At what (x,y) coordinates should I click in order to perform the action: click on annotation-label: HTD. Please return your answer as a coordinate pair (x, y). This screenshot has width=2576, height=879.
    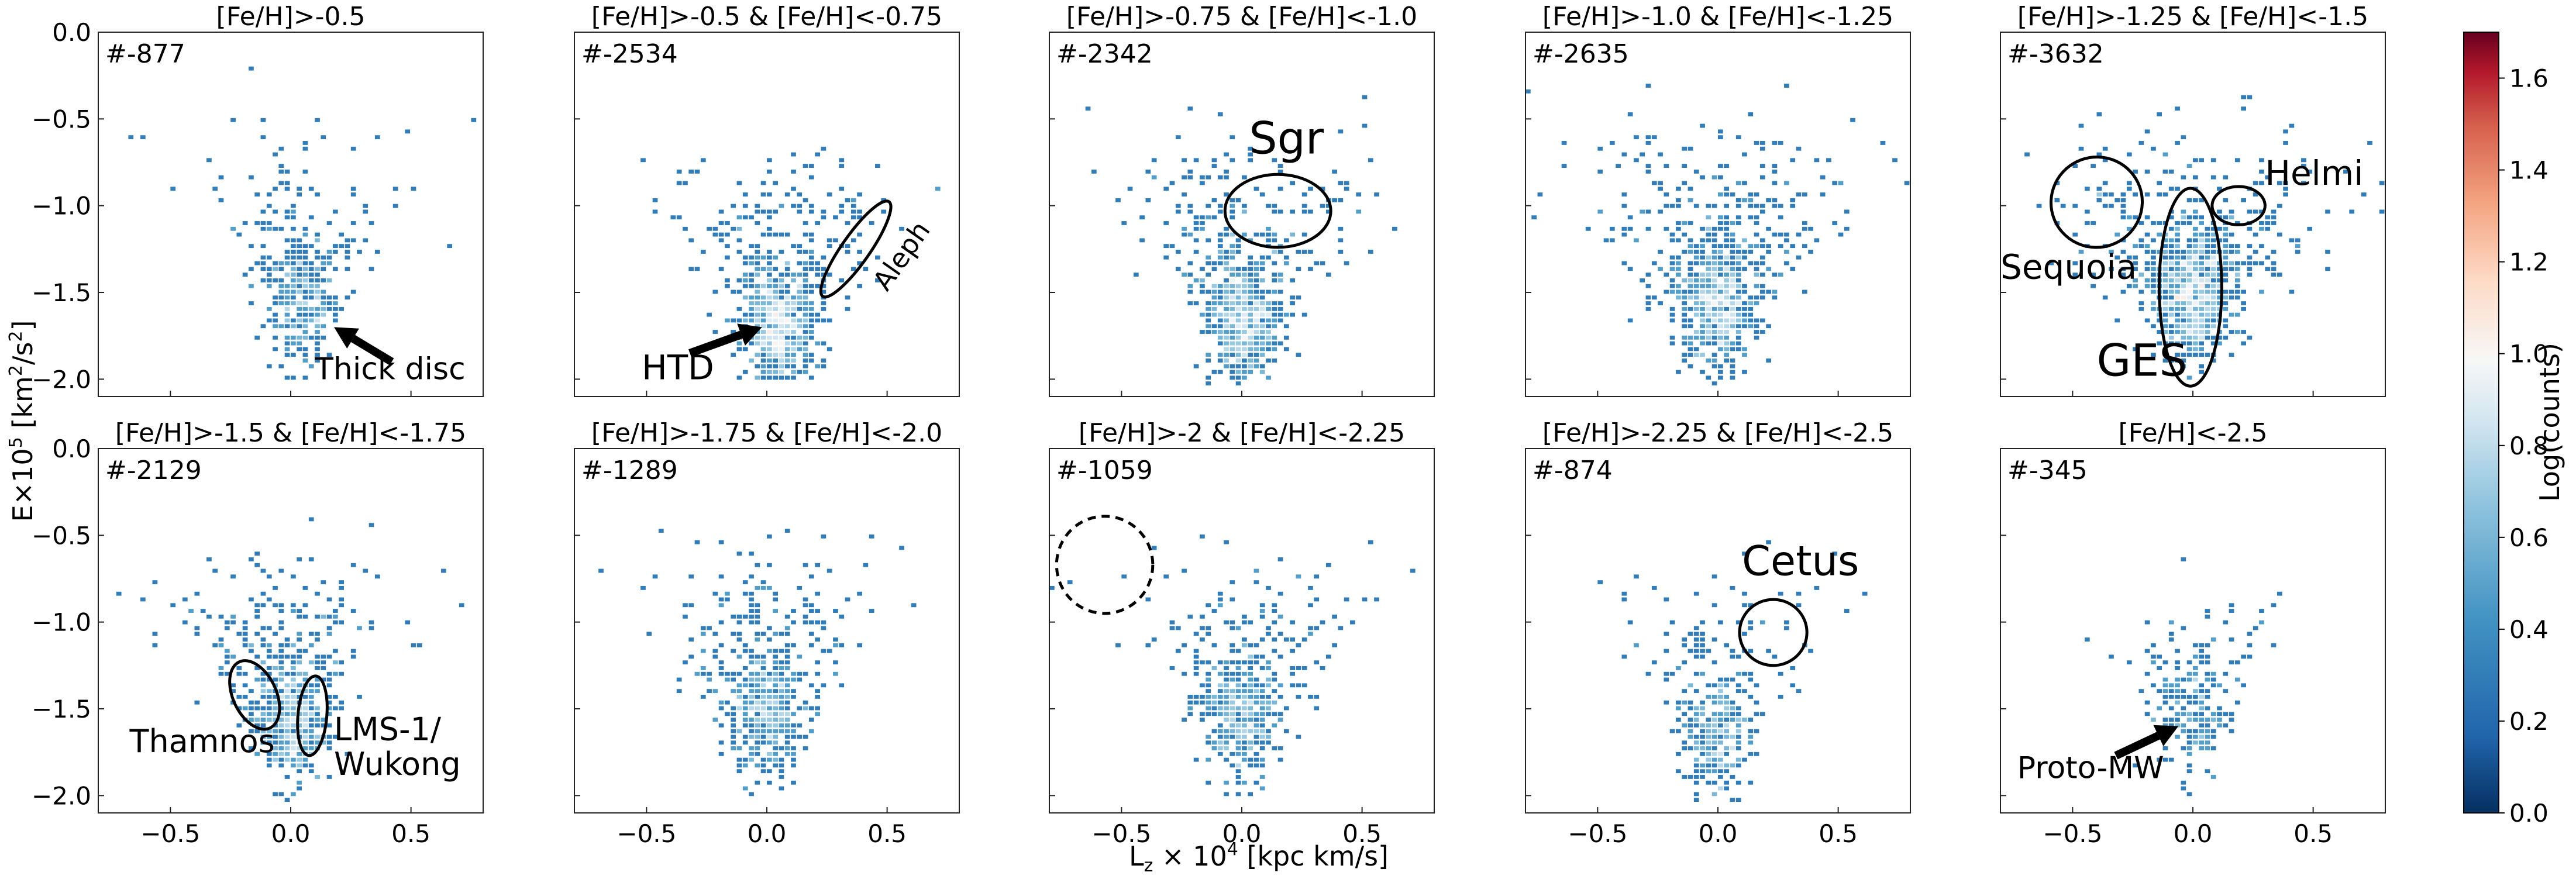
    Looking at the image, I should click on (678, 367).